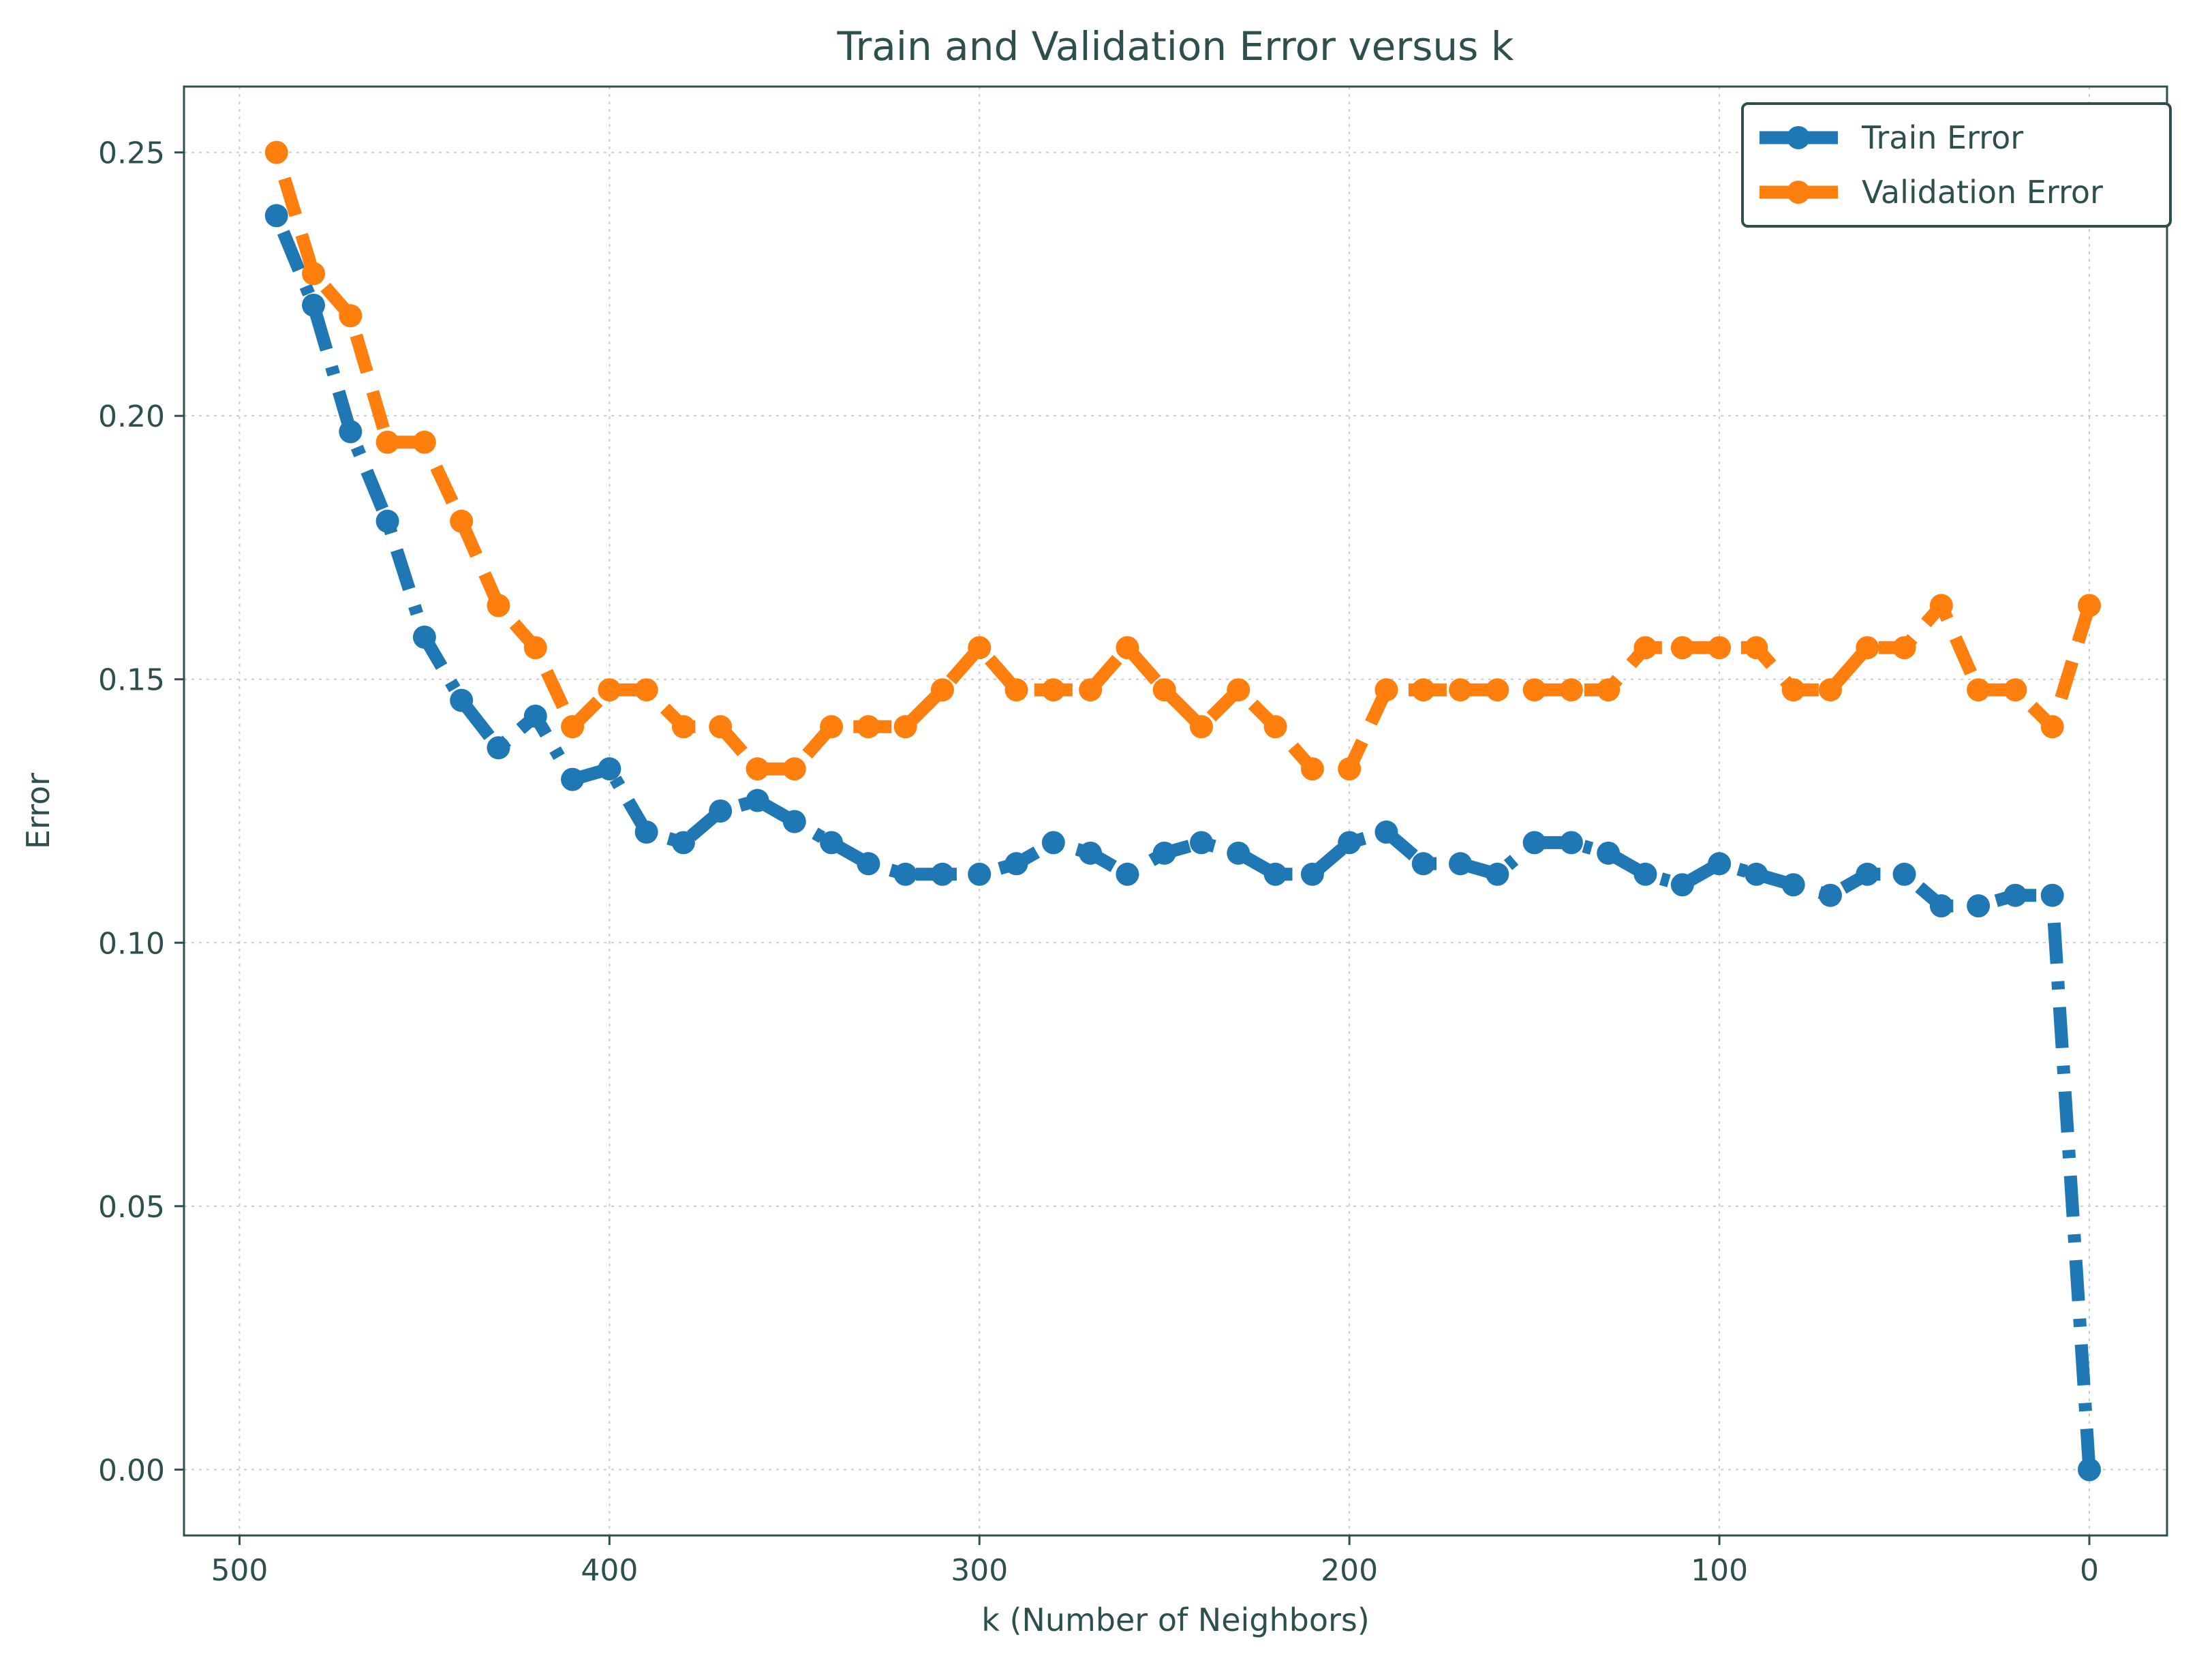 This screenshot has width=2212, height=1667. I want to click on x-tick-label: 500, so click(239, 1570).